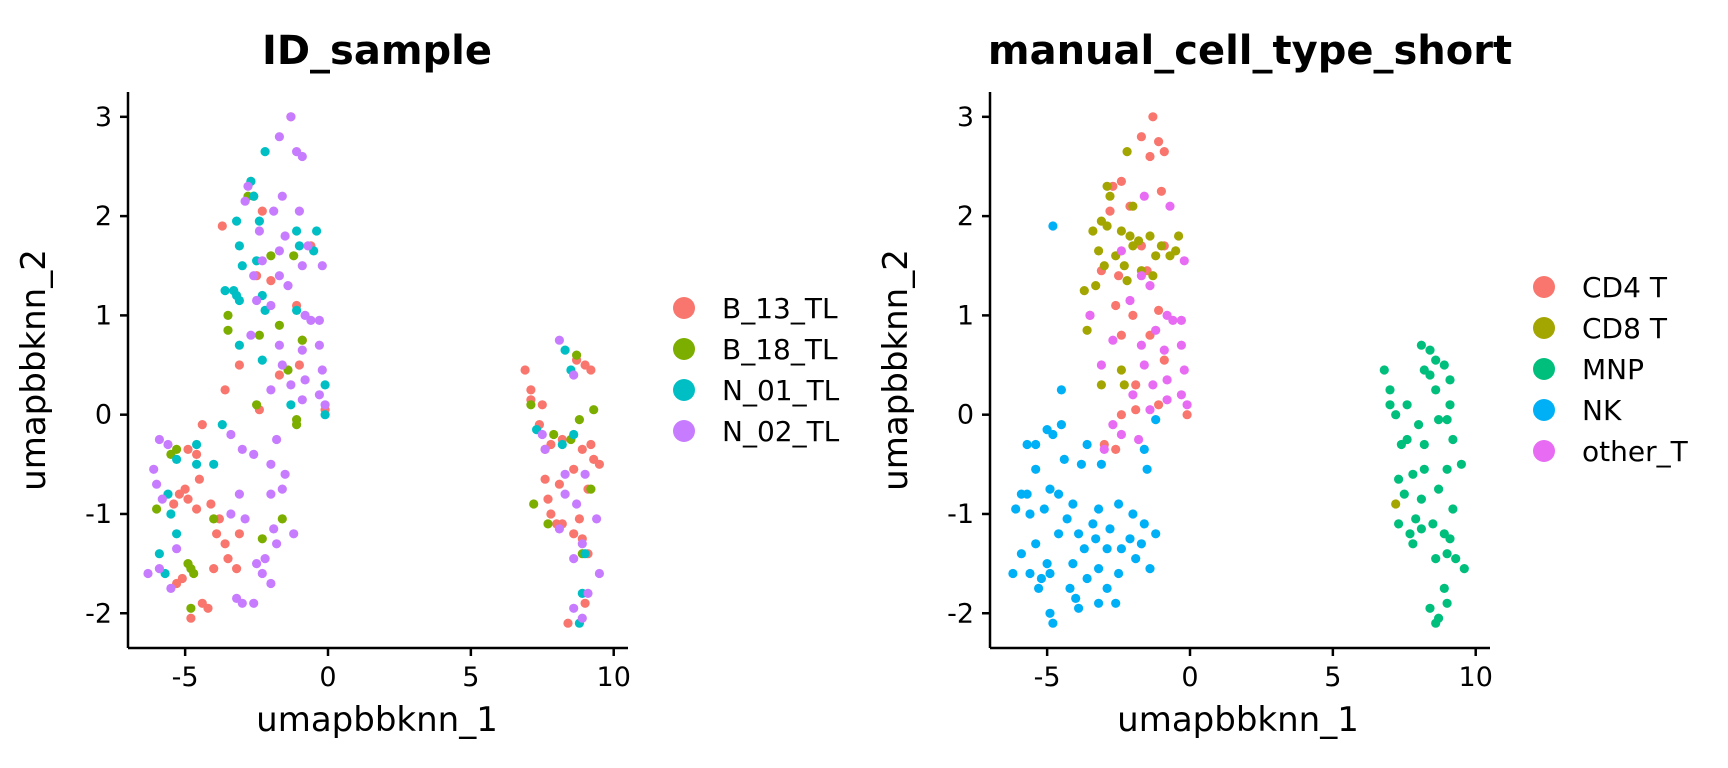 This screenshot has height=768, width=1728. What do you see at coordinates (103, 117) in the screenshot?
I see `panel-1-y-tick-label: 3` at bounding box center [103, 117].